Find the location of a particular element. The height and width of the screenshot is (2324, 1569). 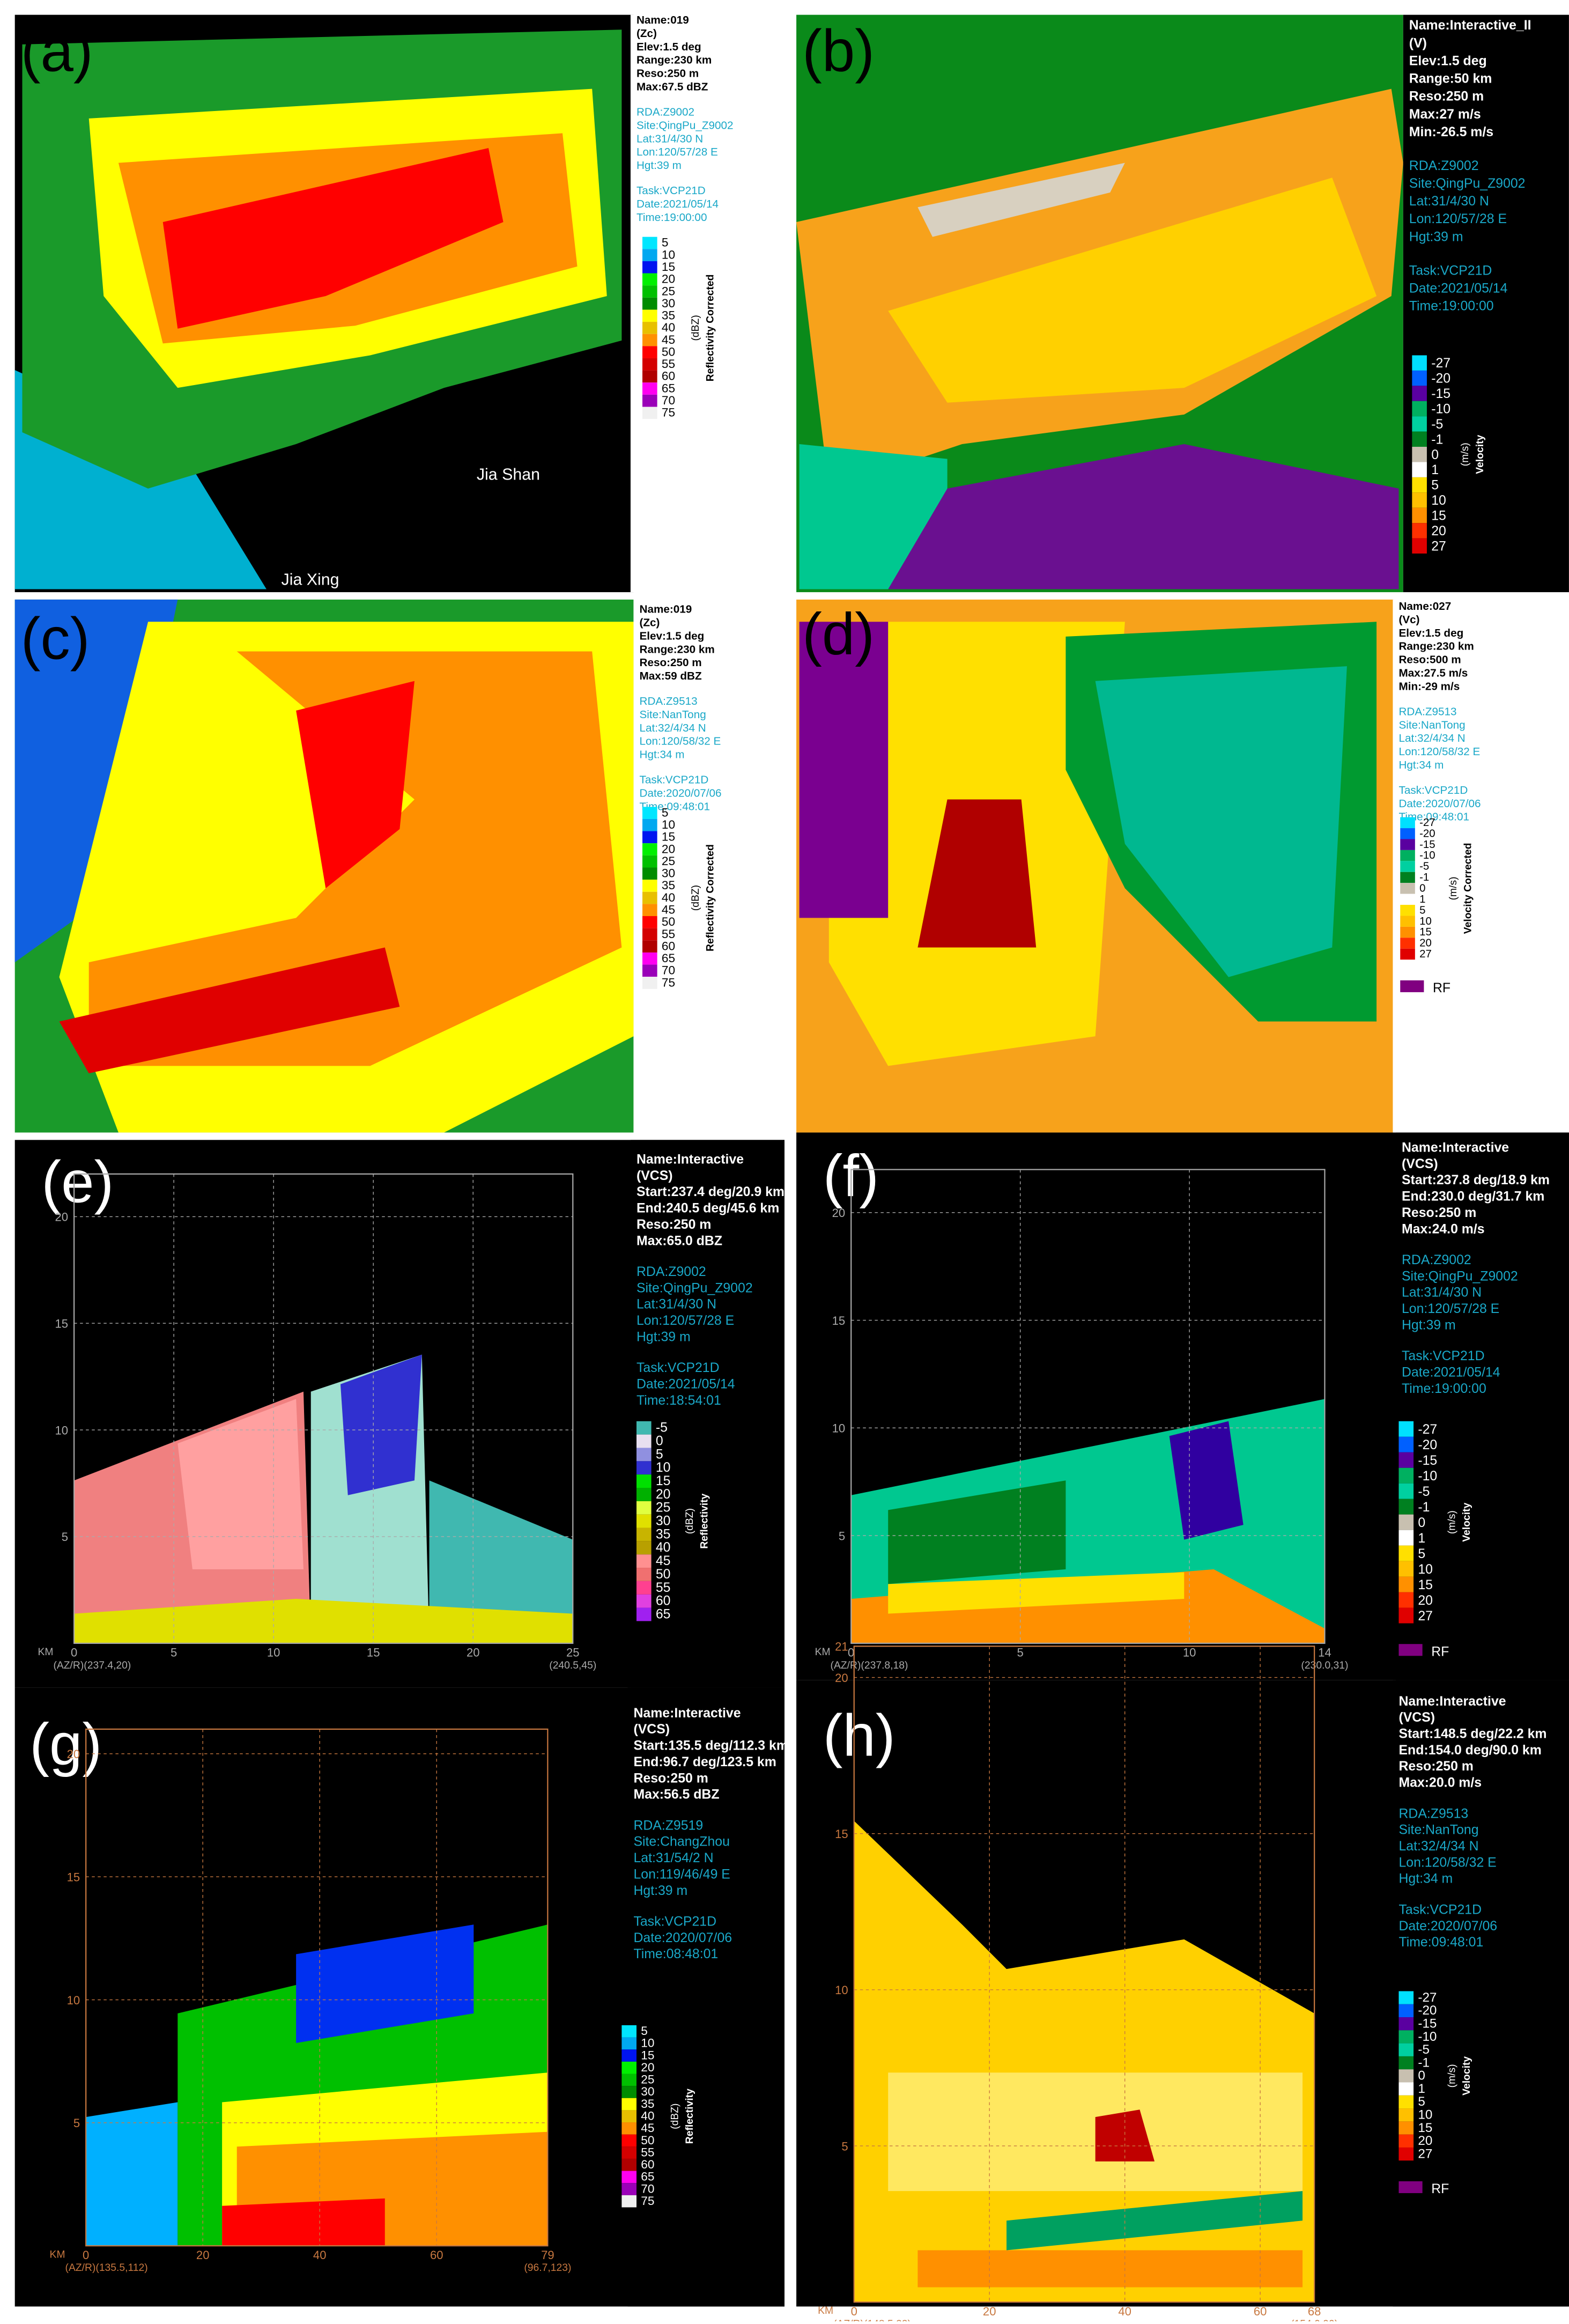

section-end: (230.0,31) is located at coordinates (1324, 1665).